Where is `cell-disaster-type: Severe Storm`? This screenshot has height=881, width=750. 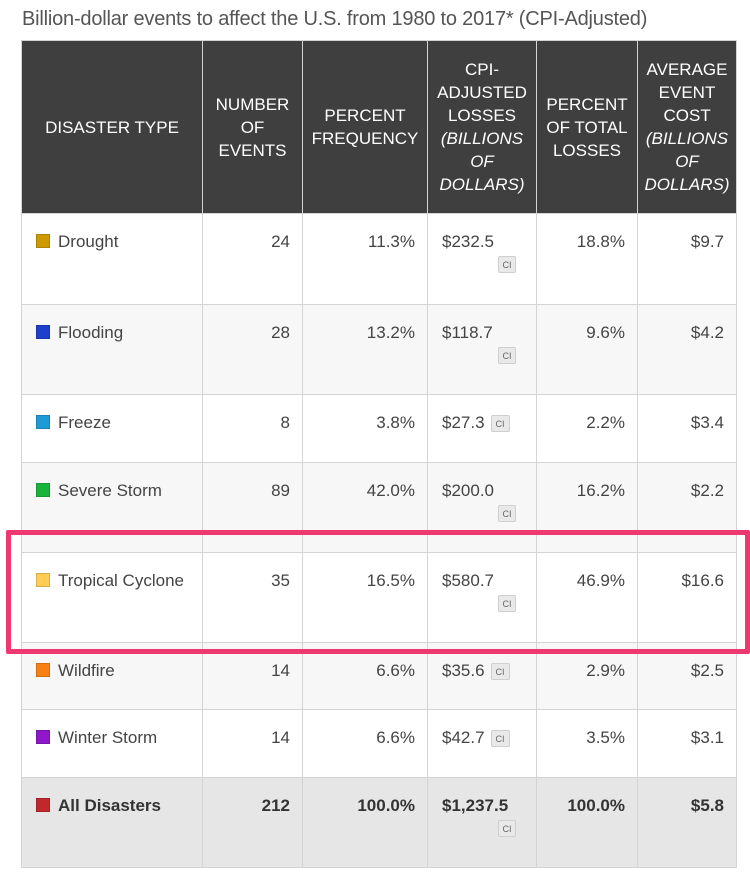 cell-disaster-type: Severe Storm is located at coordinates (112, 507).